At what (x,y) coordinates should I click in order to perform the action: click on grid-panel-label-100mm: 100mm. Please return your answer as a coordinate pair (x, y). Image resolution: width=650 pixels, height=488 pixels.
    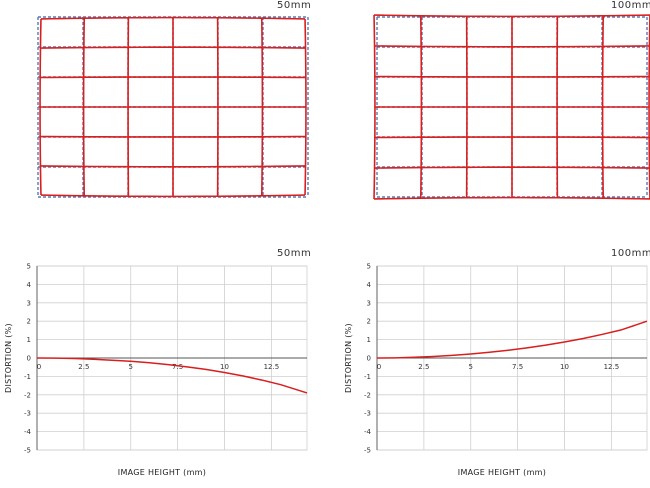
    Looking at the image, I should click on (630, 5).